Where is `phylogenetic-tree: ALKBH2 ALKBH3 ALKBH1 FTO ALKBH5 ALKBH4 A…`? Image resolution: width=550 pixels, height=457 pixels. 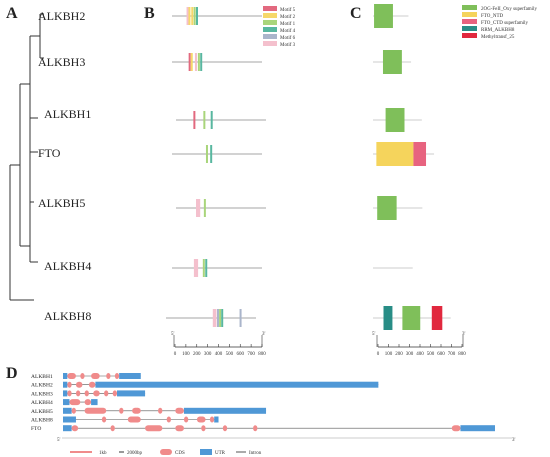 phylogenetic-tree: ALKBH2 ALKBH3 ALKBH1 FTO ALKBH5 ALKBH4 A… is located at coordinates (50, 166).